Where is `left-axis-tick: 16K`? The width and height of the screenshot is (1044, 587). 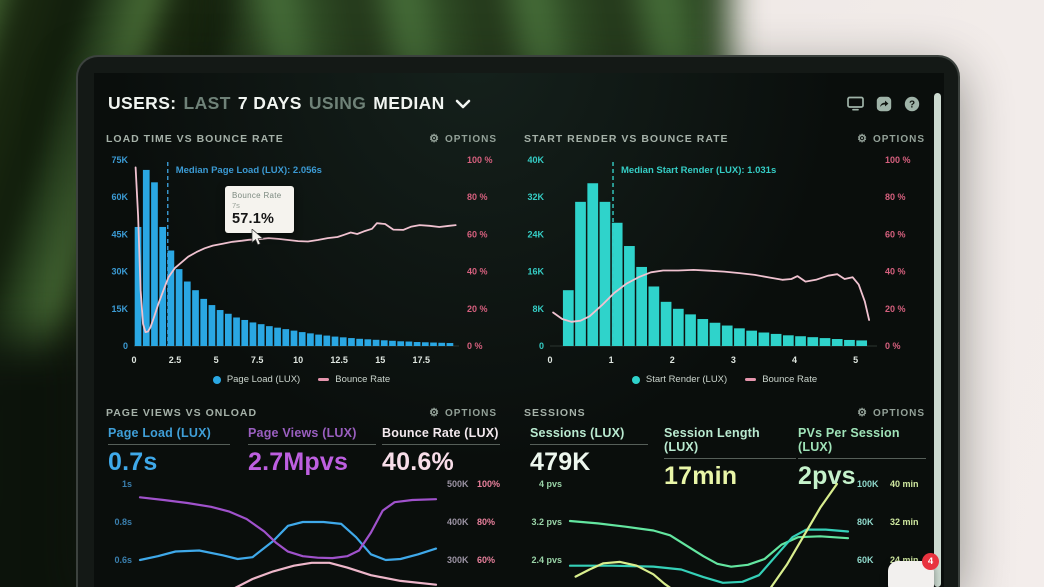
left-axis-tick: 16K is located at coordinates (535, 272).